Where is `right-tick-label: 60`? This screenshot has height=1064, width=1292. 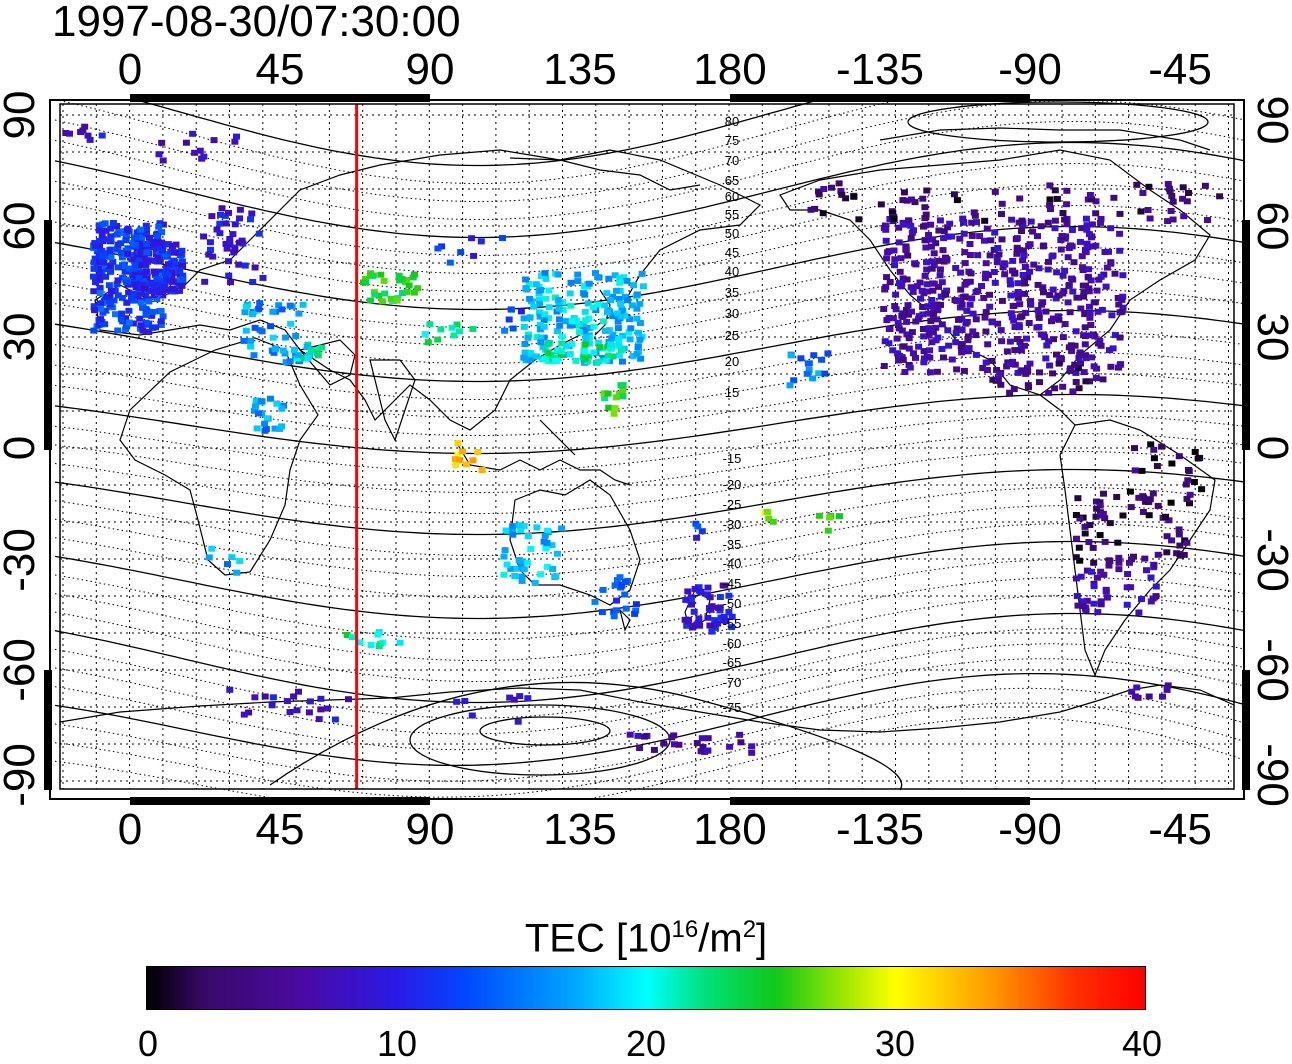 right-tick-label: 60 is located at coordinates (1270, 226).